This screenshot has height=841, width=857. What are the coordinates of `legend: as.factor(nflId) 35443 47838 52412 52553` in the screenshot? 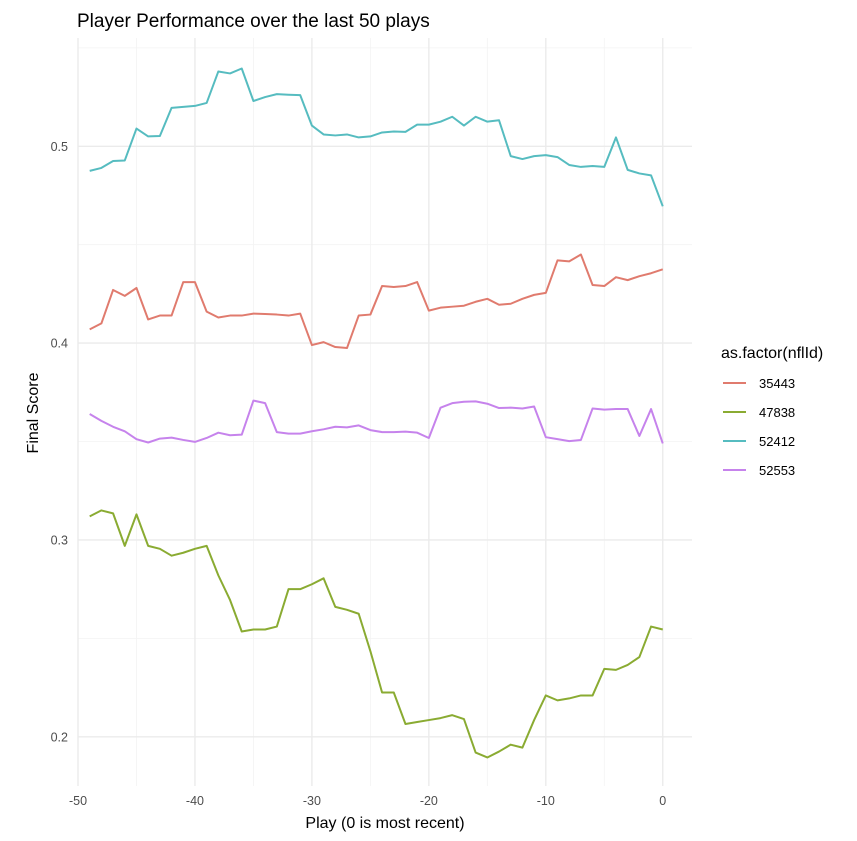 It's located at (772, 411).